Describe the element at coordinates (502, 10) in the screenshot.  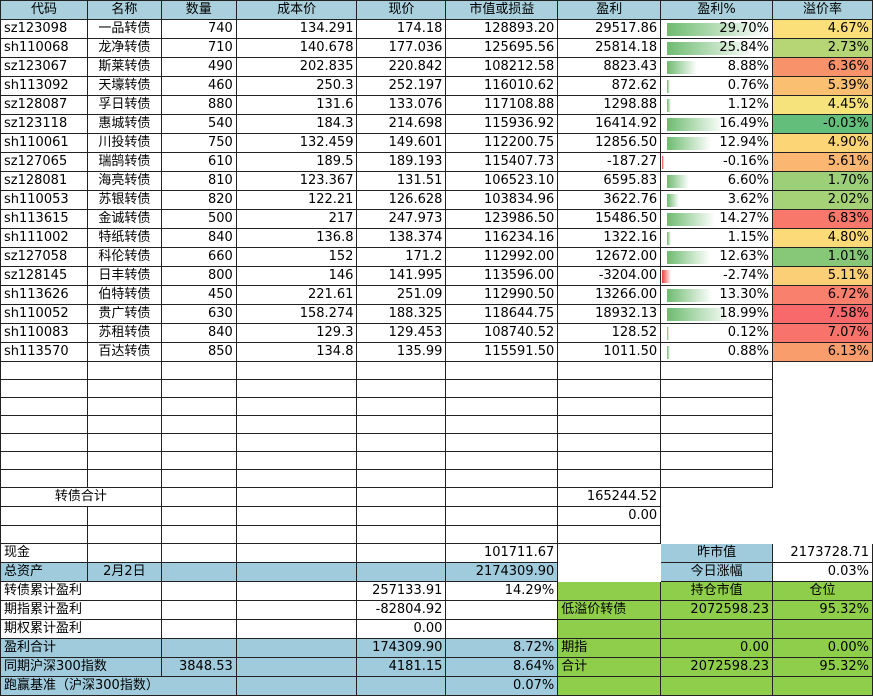
I see `header-cell: 市值或损益` at that location.